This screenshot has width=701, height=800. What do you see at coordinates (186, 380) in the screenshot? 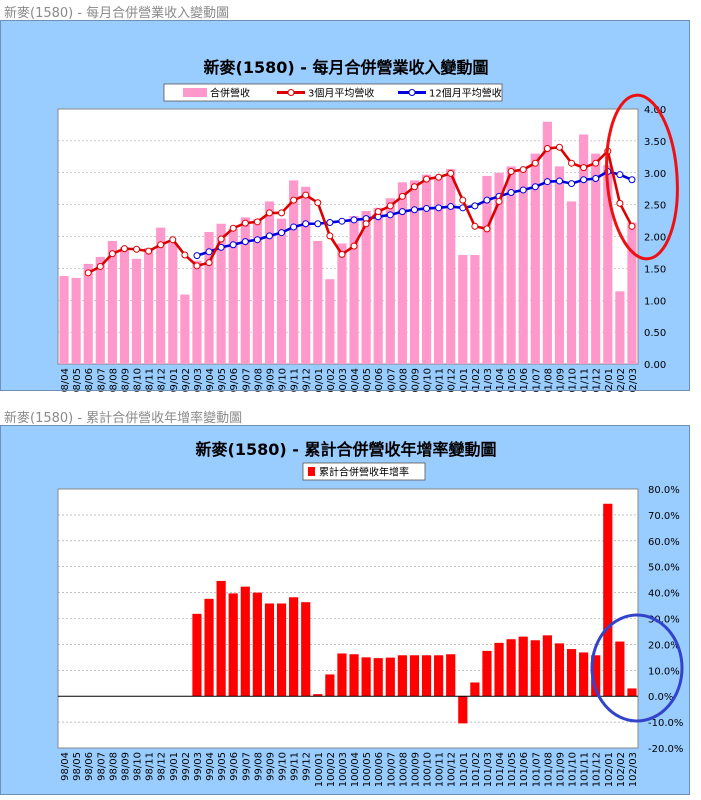
I see `chart1-x-tick: 99/02` at bounding box center [186, 380].